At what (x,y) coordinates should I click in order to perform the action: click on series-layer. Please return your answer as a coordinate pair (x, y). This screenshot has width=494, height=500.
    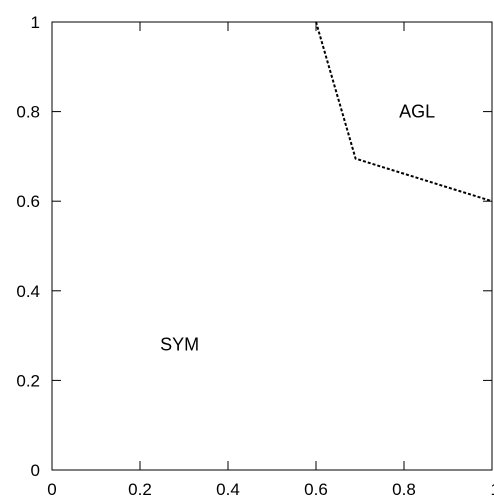
    Looking at the image, I should click on (404, 112).